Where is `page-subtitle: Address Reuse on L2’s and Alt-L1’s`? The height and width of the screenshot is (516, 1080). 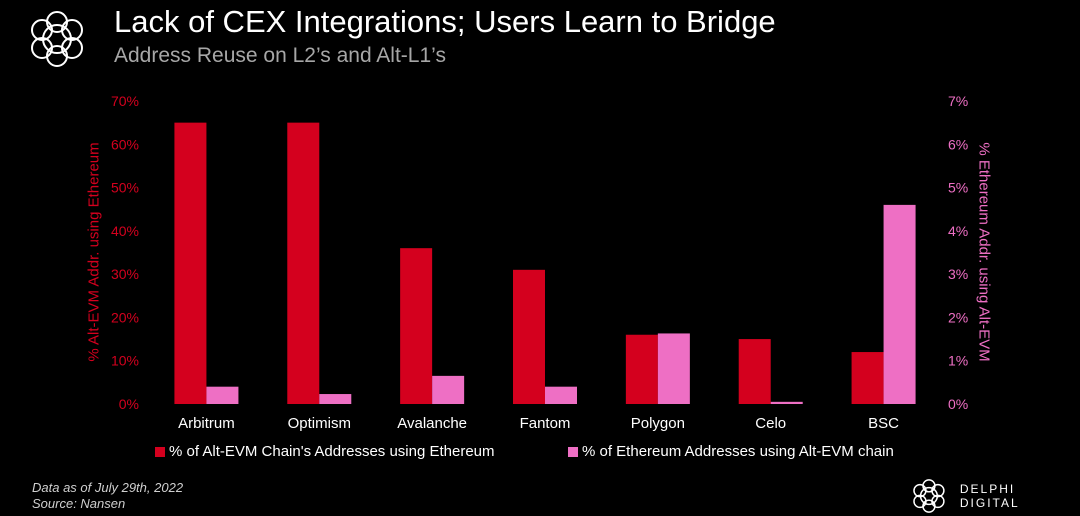
page-subtitle: Address Reuse on L2’s and Alt-L1’s is located at coordinates (280, 55).